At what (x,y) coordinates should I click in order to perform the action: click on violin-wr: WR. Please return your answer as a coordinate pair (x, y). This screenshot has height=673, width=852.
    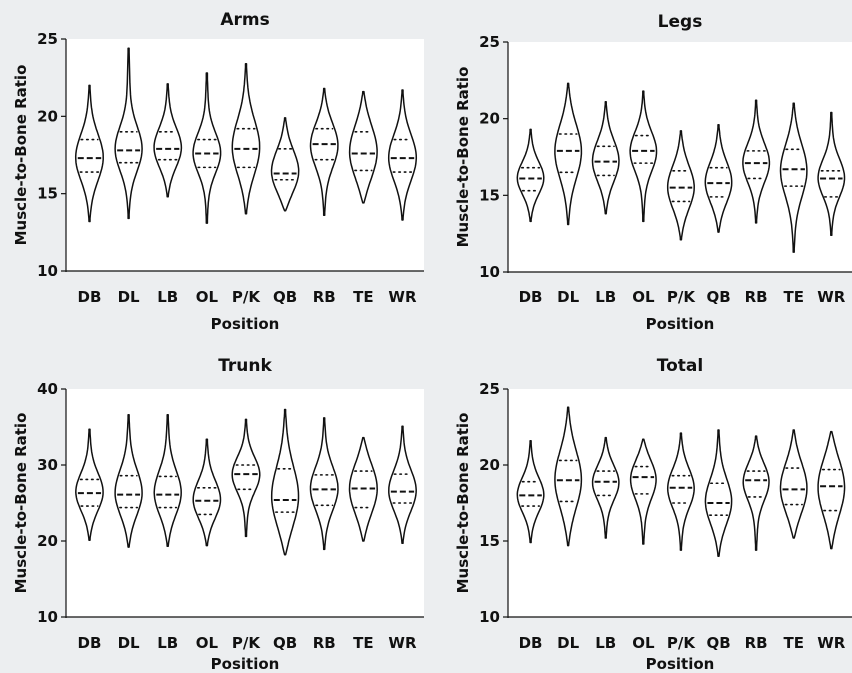
    Looking at the image, I should click on (831, 208).